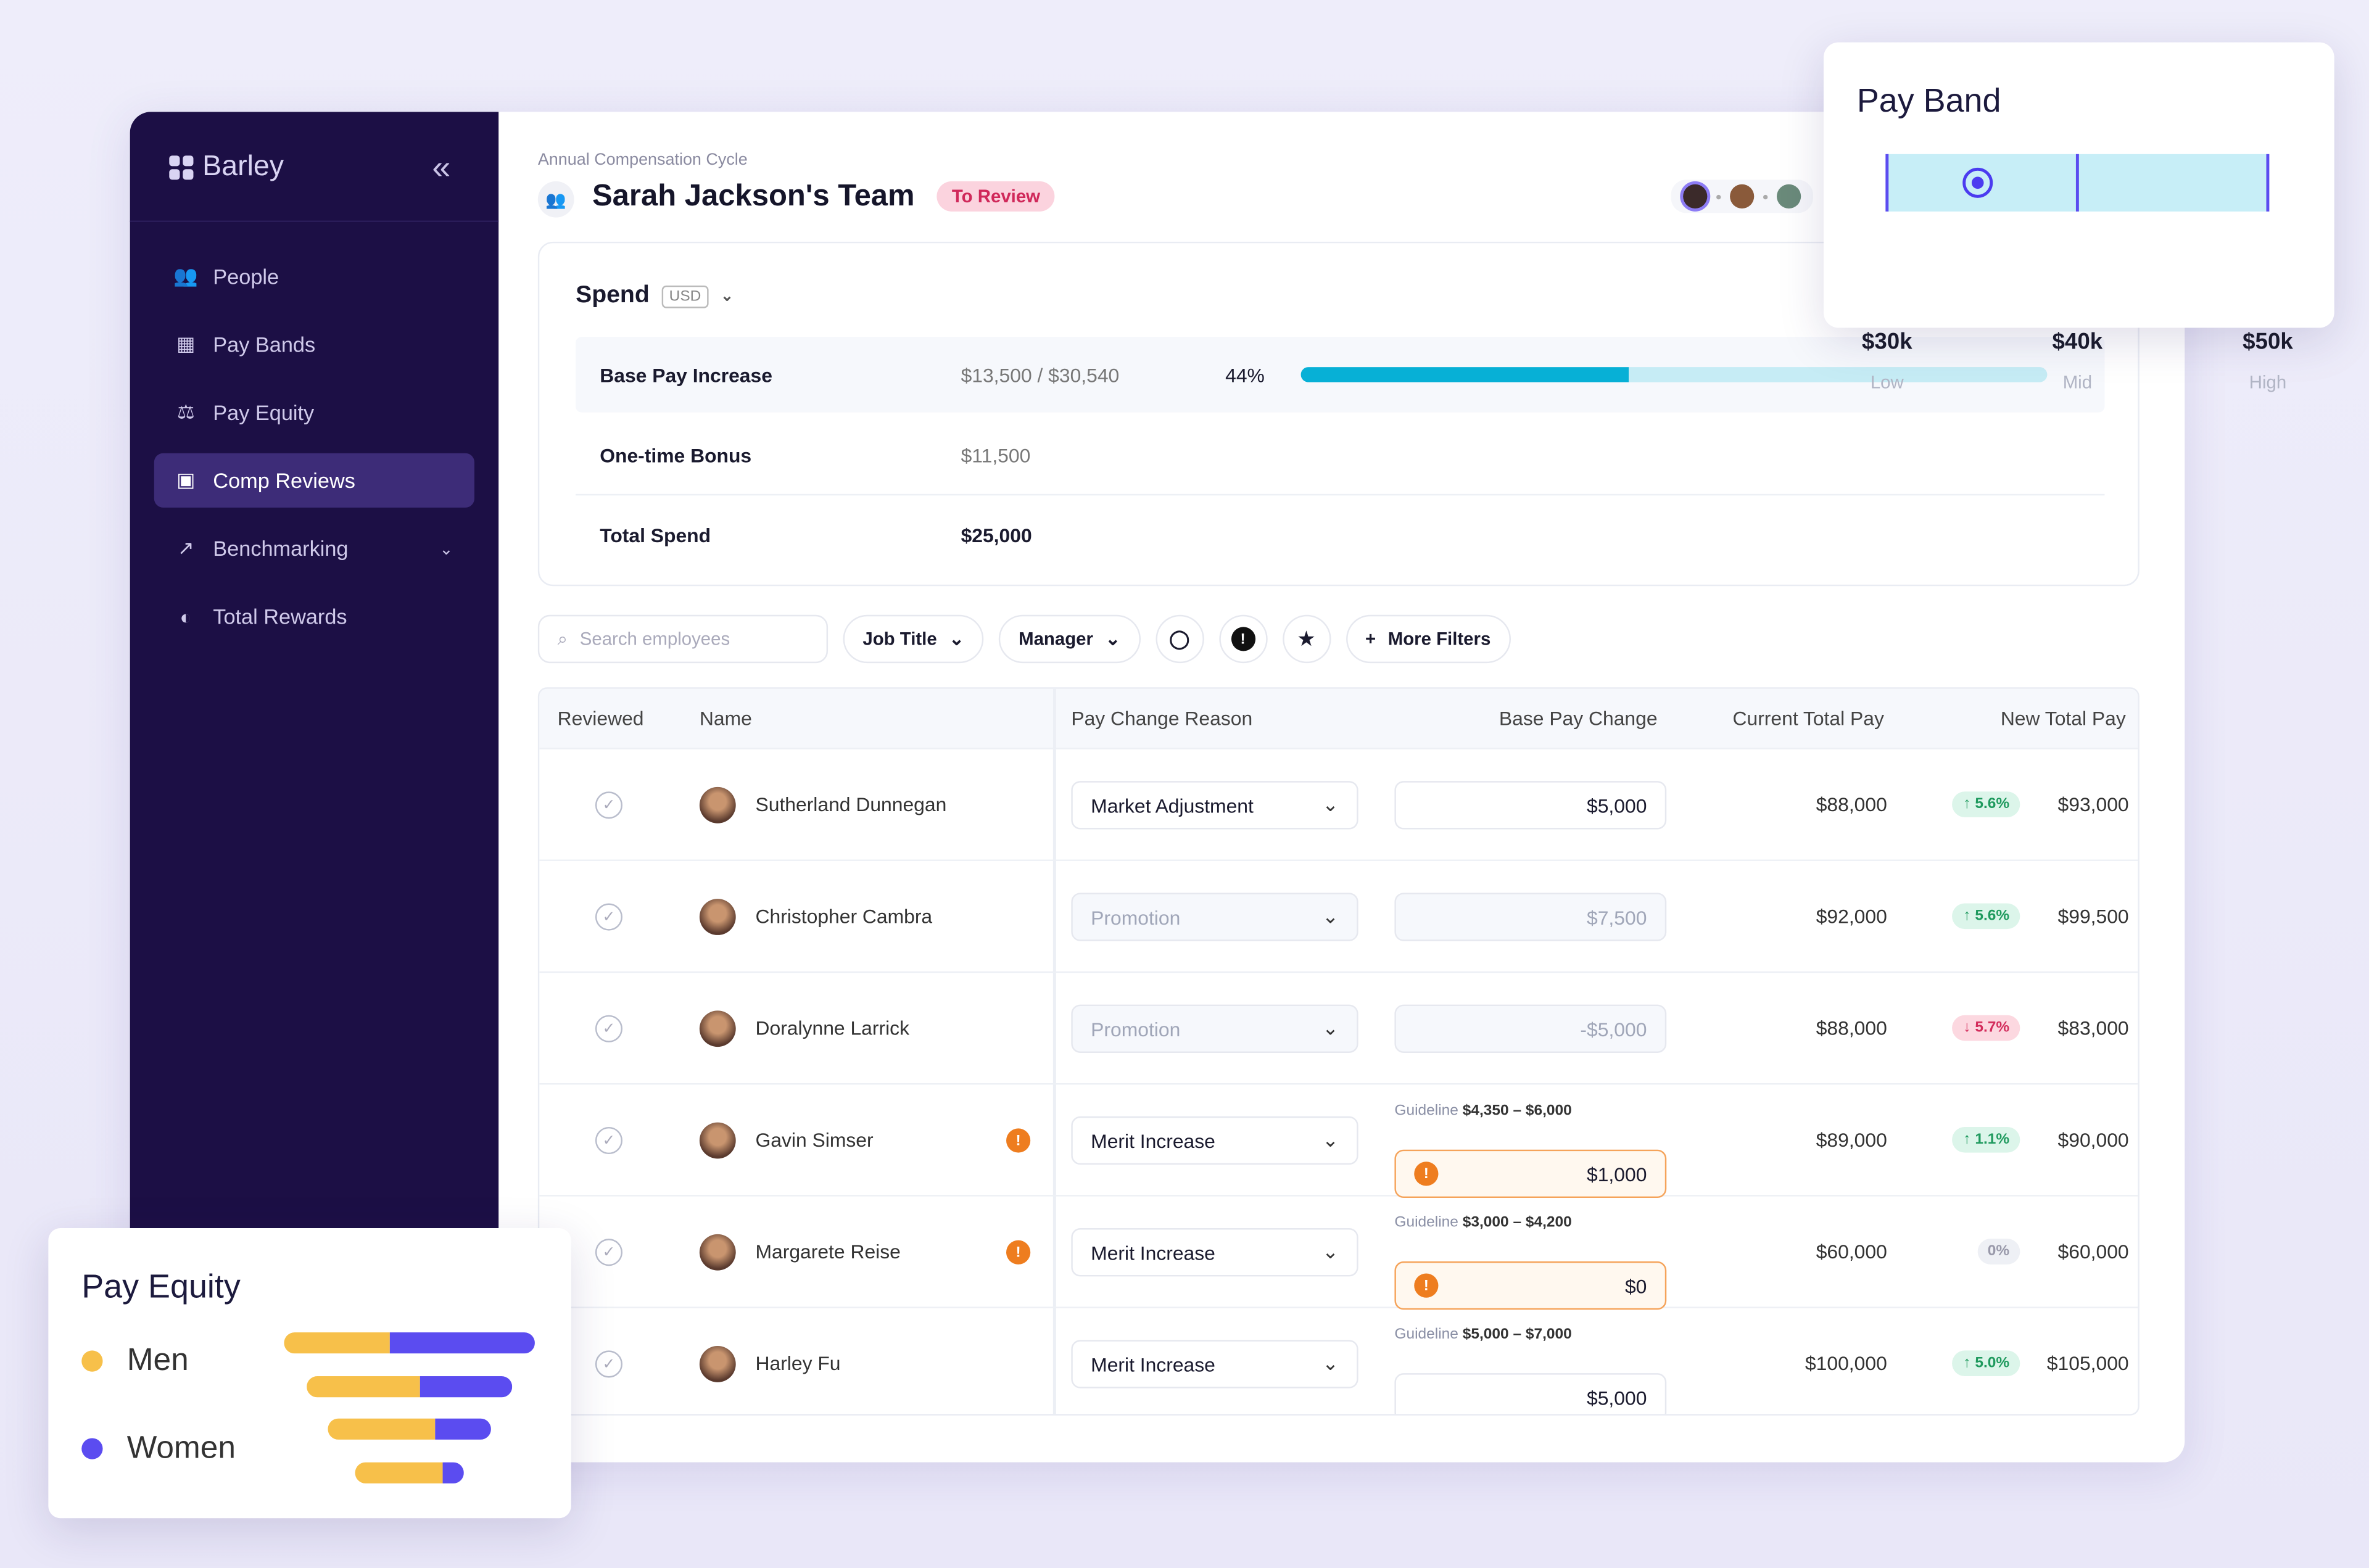 Image resolution: width=2369 pixels, height=1568 pixels. I want to click on women-segment, so click(462, 1343).